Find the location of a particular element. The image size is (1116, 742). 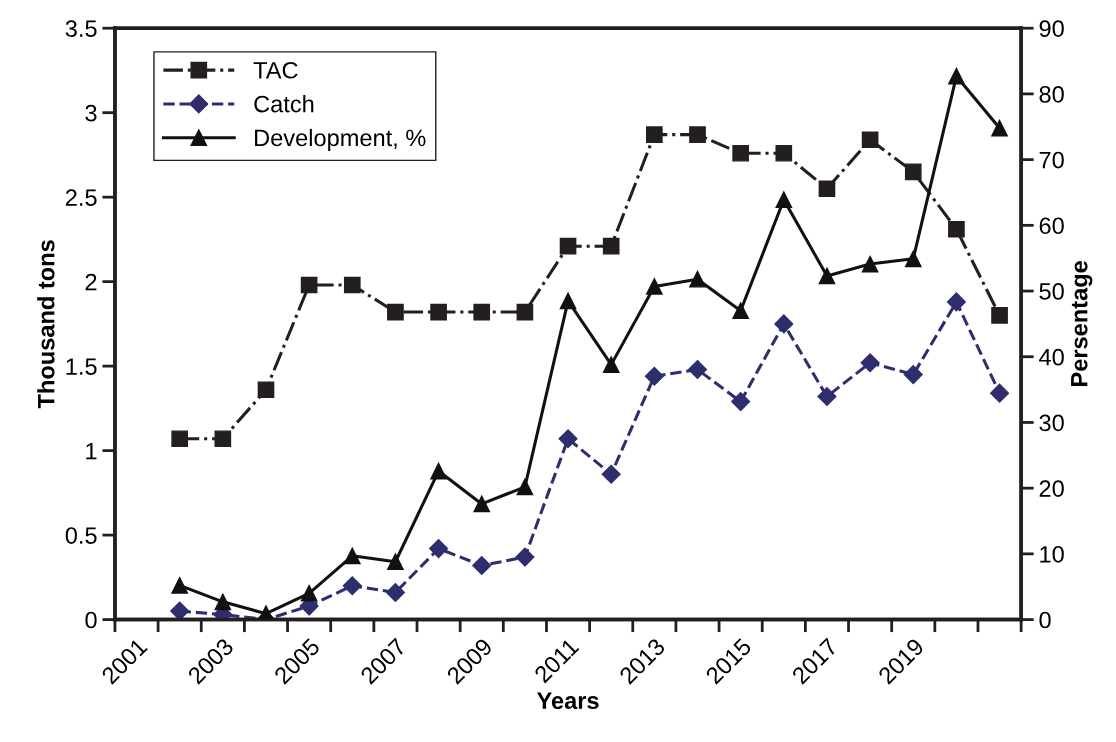

y2-tick-label: 90 is located at coordinates (1051, 28).